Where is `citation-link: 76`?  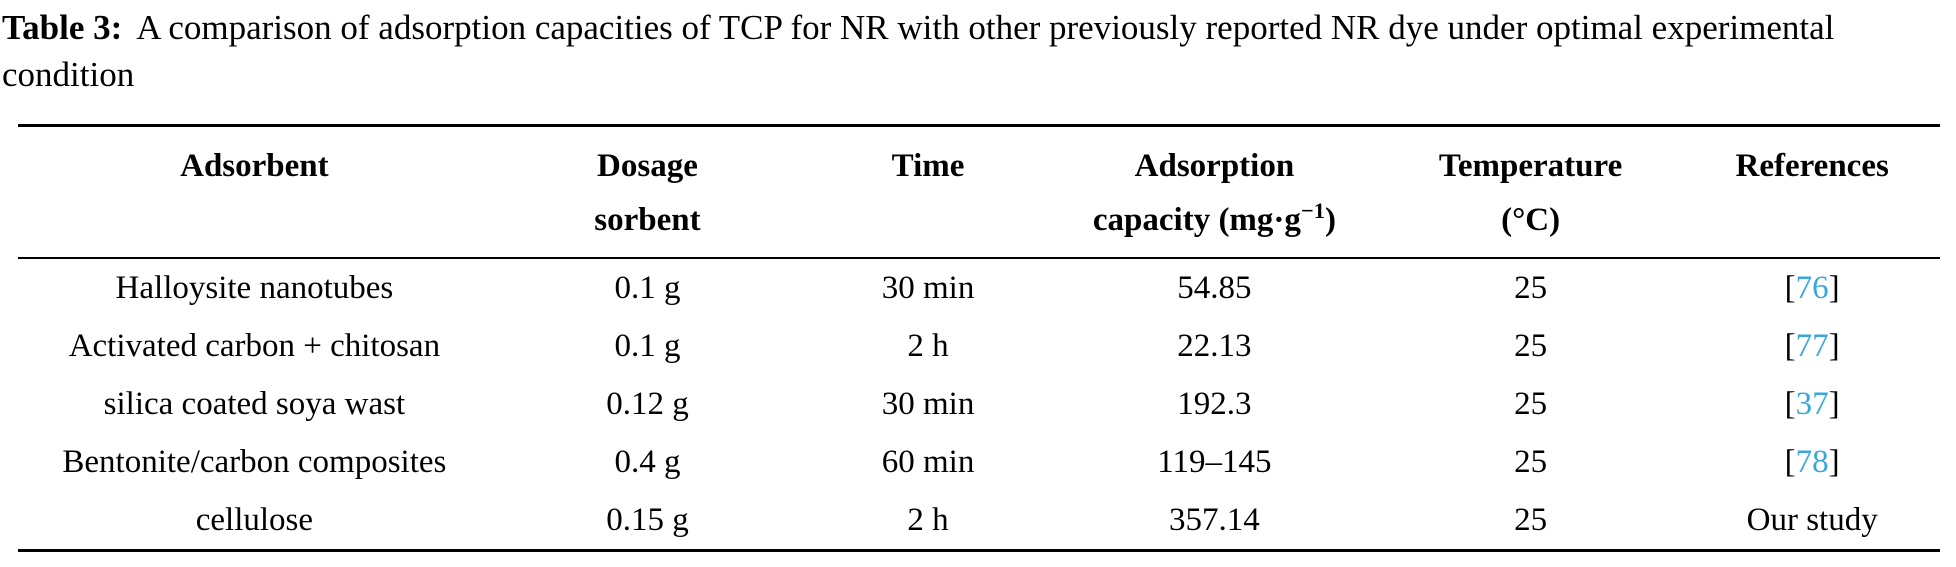 citation-link: 76 is located at coordinates (1812, 288).